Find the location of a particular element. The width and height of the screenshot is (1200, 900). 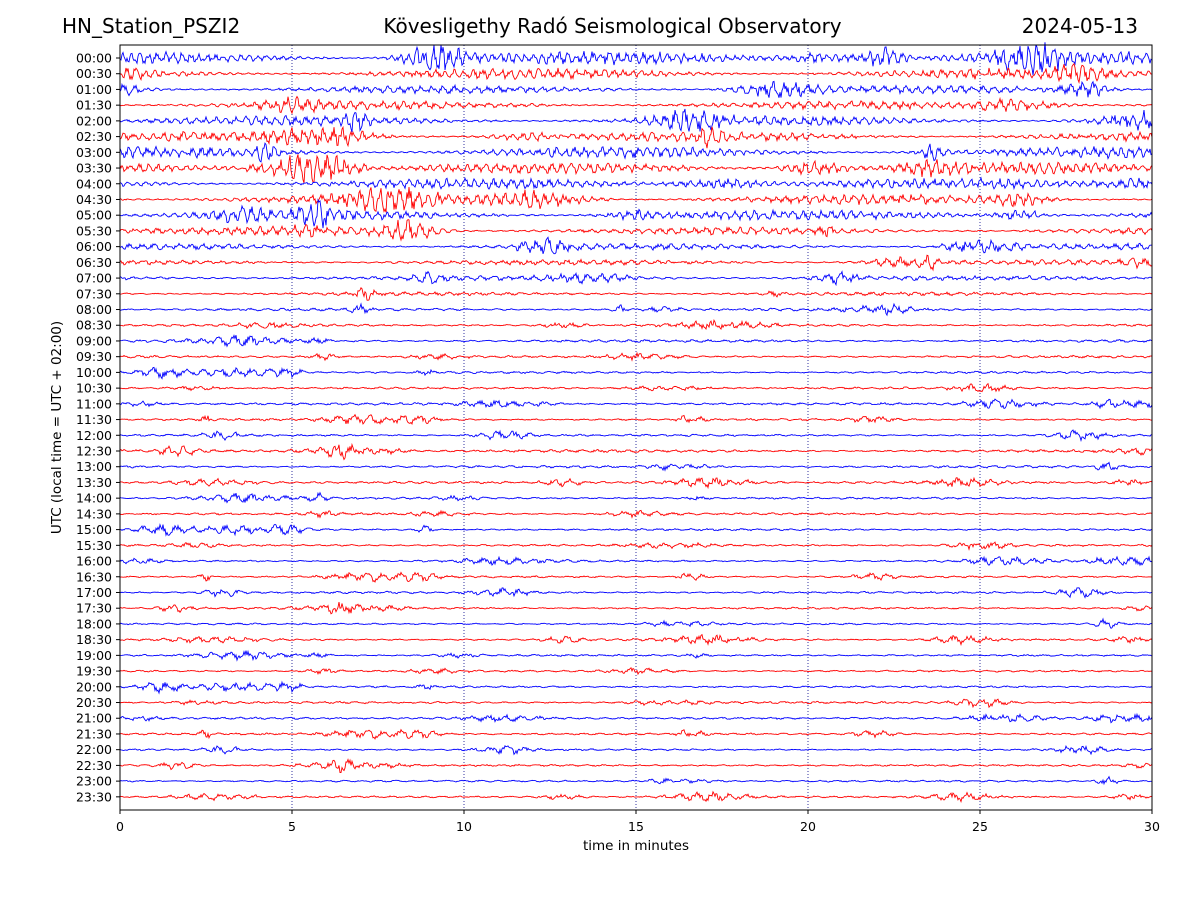

trace-1930 is located at coordinates (636, 671).